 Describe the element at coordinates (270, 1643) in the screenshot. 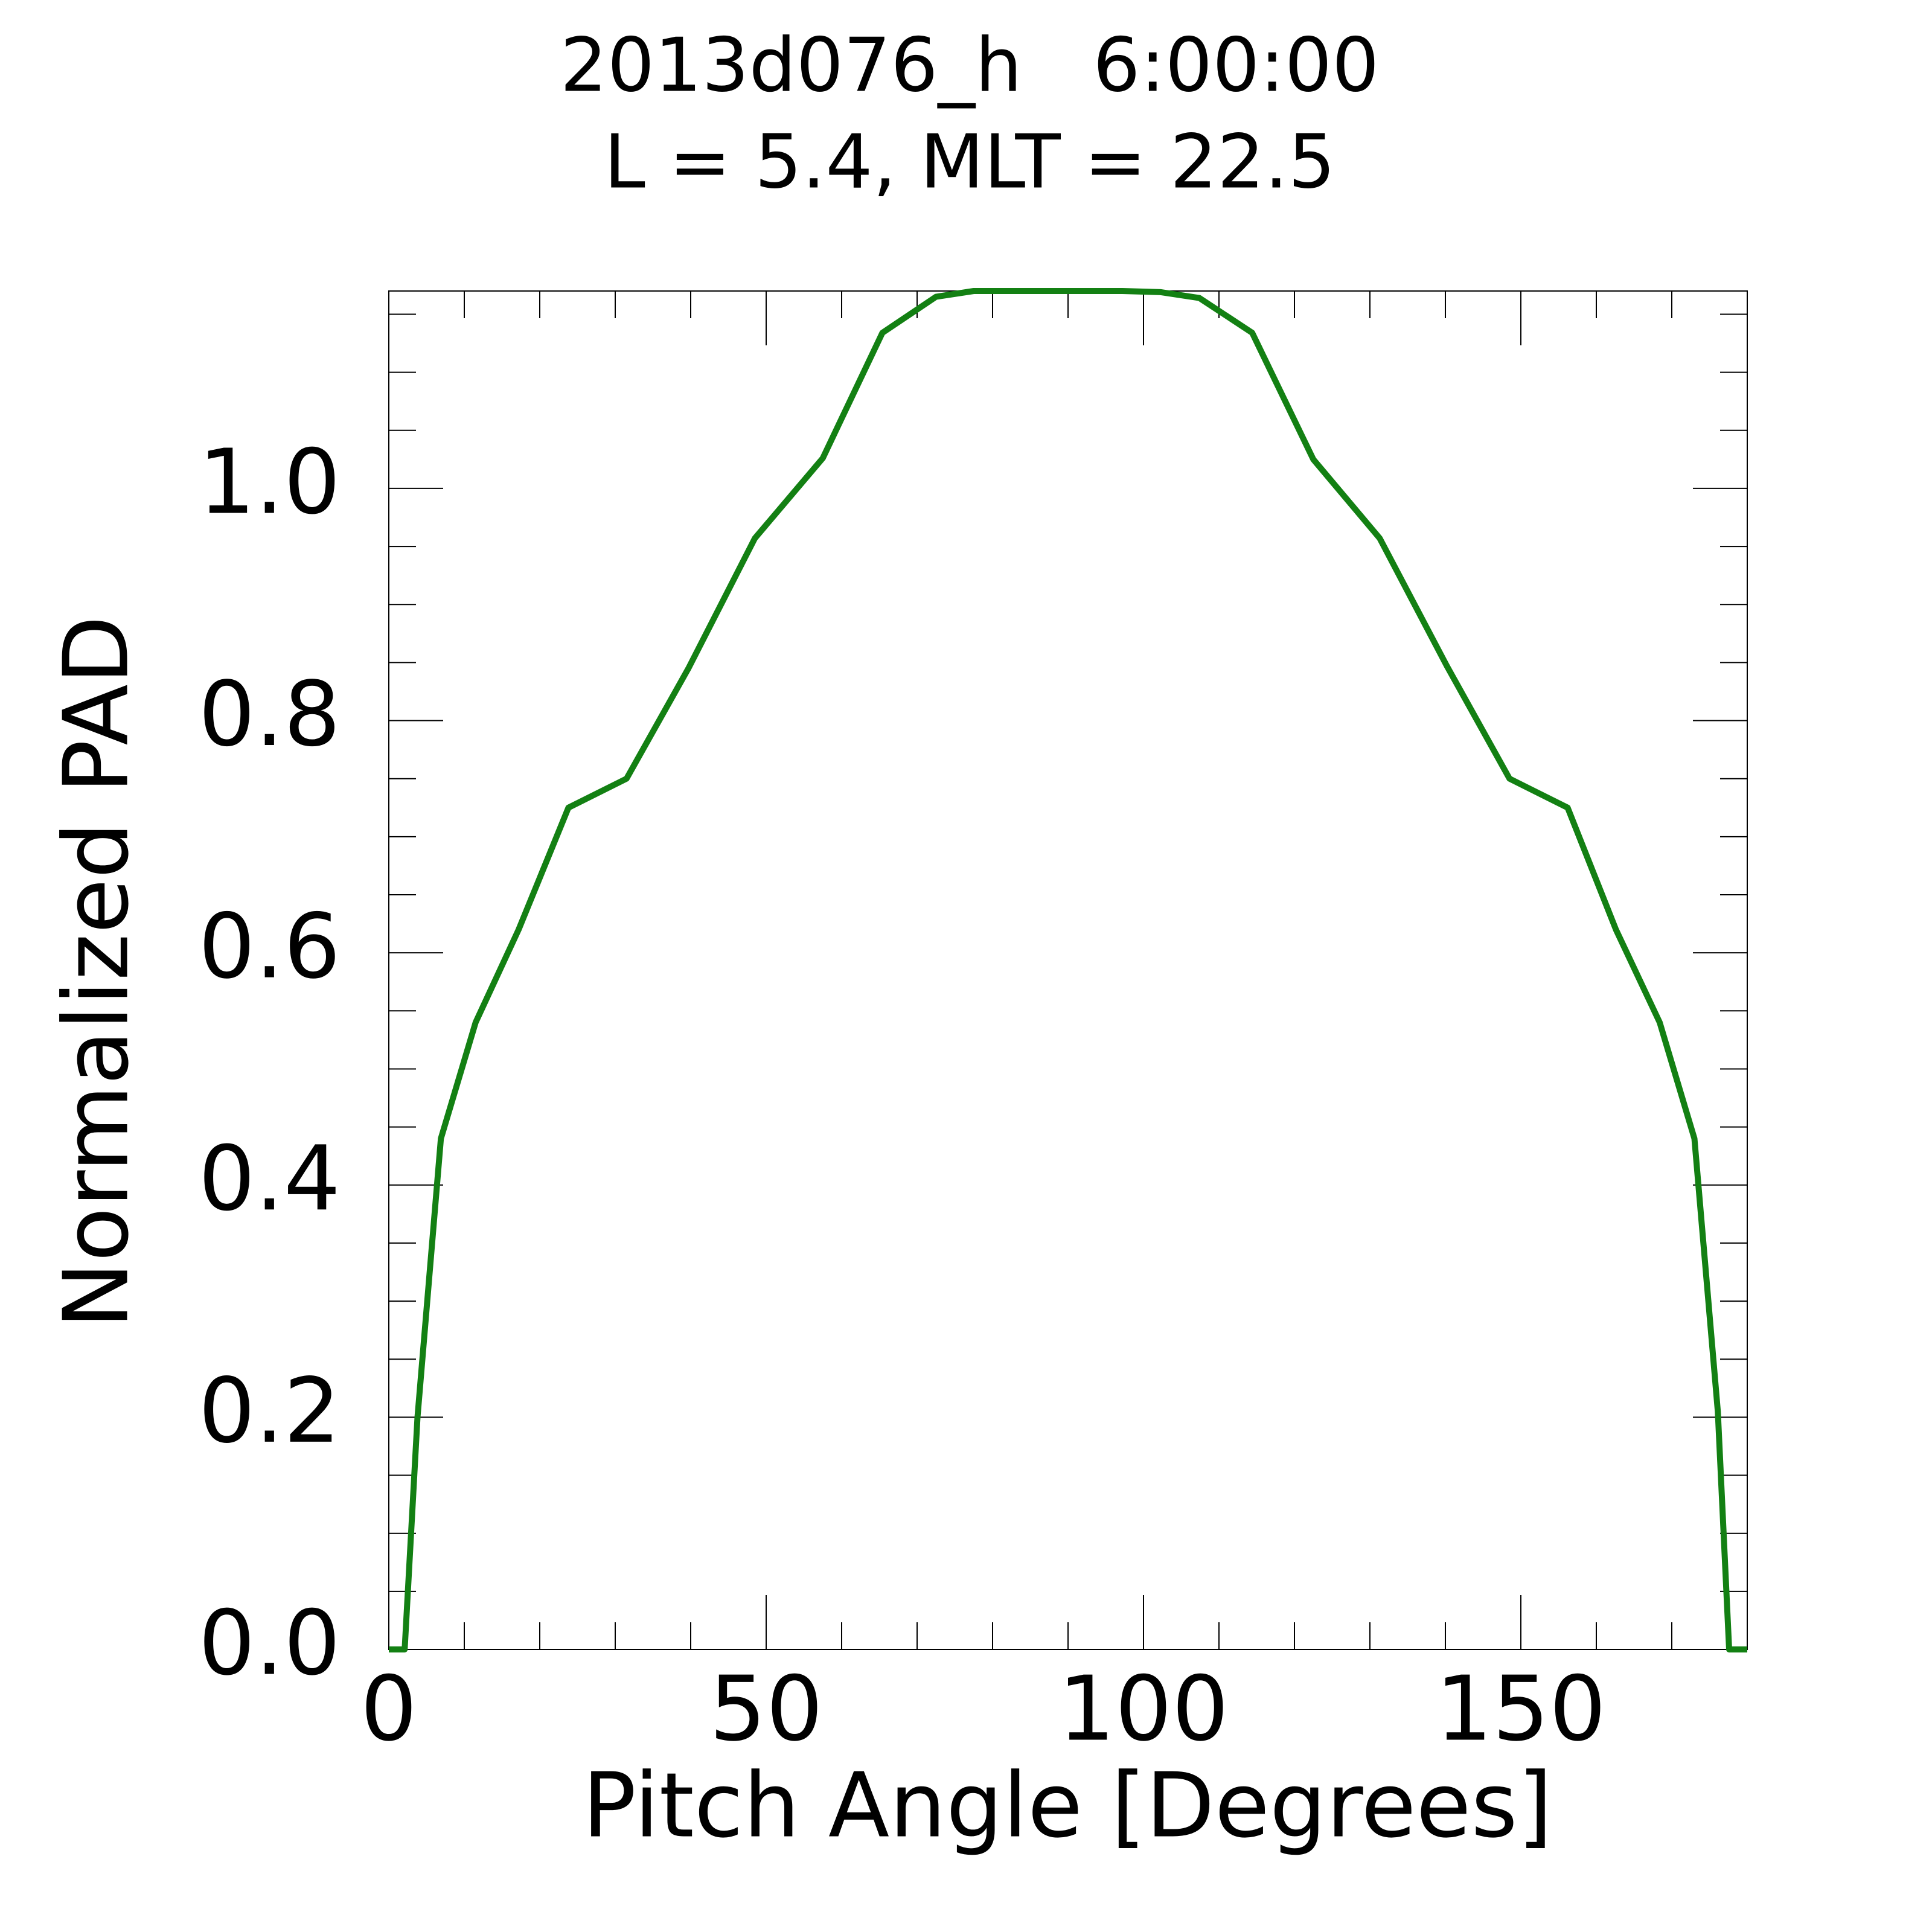

I see `y-tick-label: 0.0` at that location.